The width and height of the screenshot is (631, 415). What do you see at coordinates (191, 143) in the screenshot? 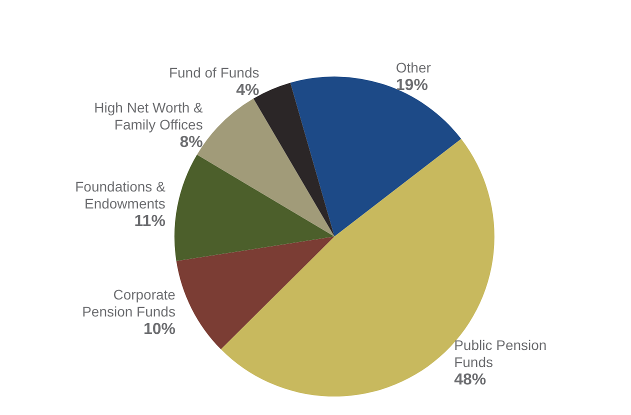
I see `data-label: 8%` at bounding box center [191, 143].